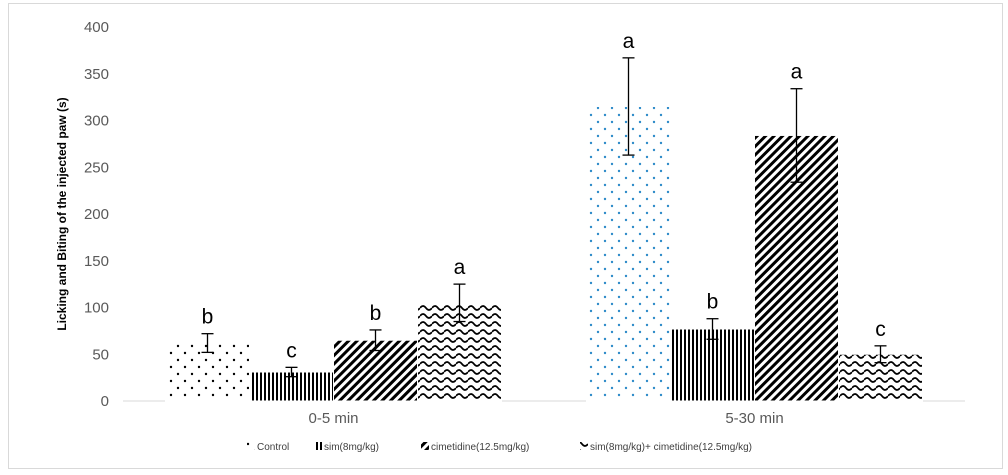 This screenshot has width=1008, height=475. I want to click on y-tick-label: 400, so click(96, 27).